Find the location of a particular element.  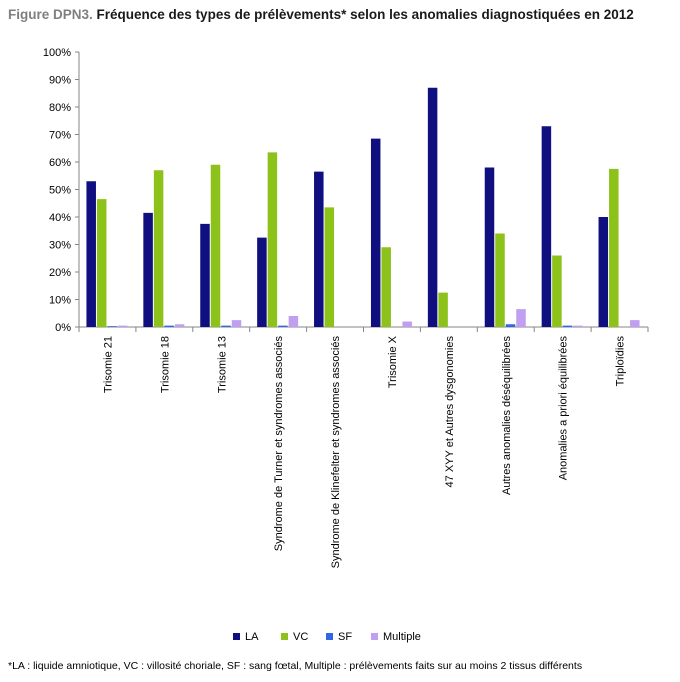

y-tick-label: 20% is located at coordinates (60, 273).